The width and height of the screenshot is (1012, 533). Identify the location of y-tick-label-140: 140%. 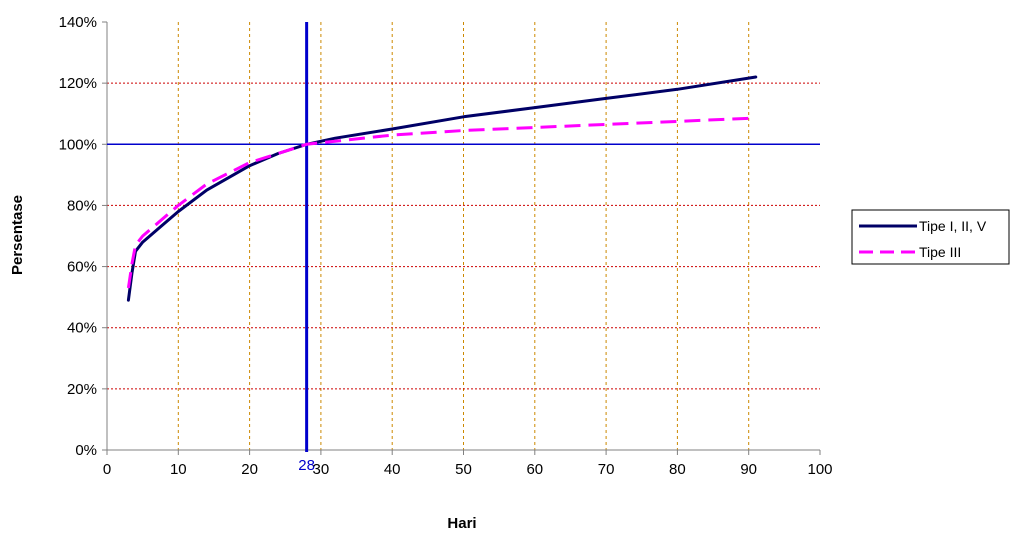
(78, 22).